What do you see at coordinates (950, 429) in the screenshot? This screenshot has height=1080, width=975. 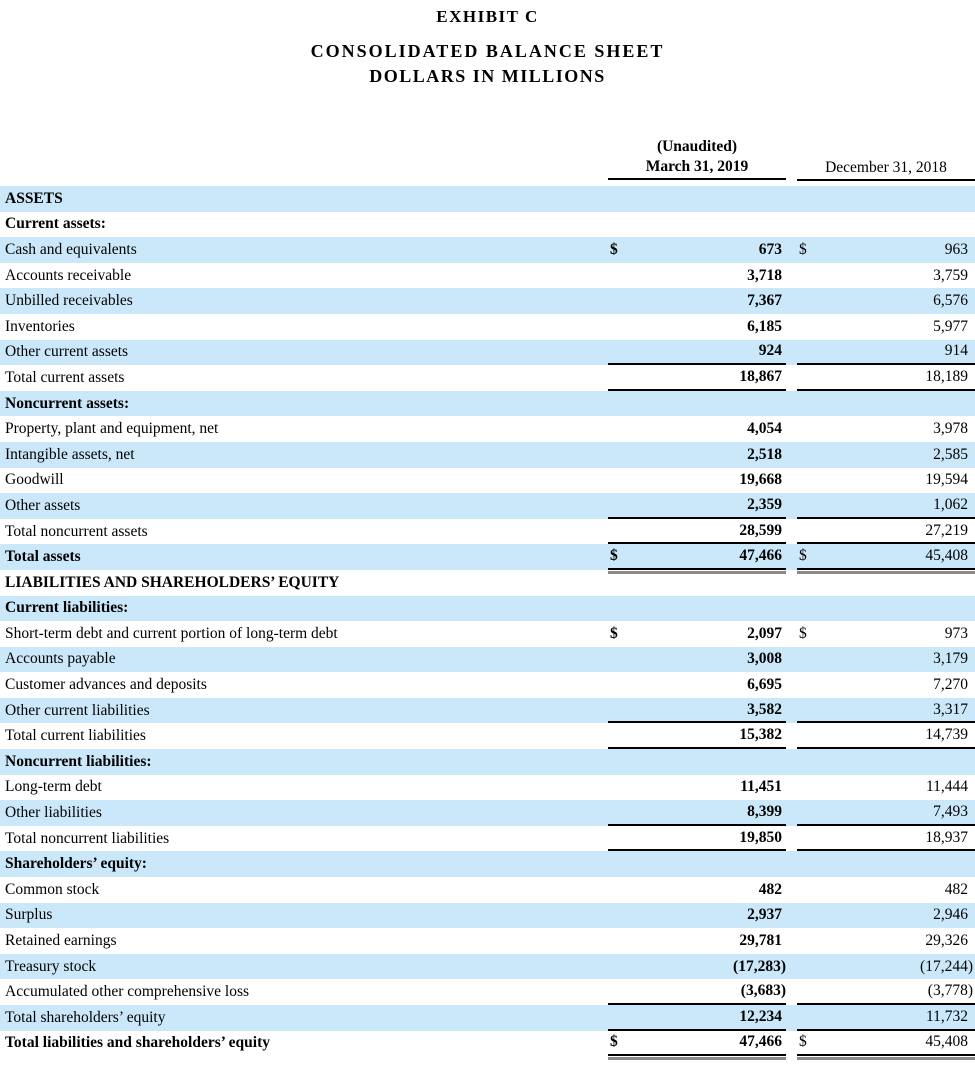 I see `value-2018: 3,978` at bounding box center [950, 429].